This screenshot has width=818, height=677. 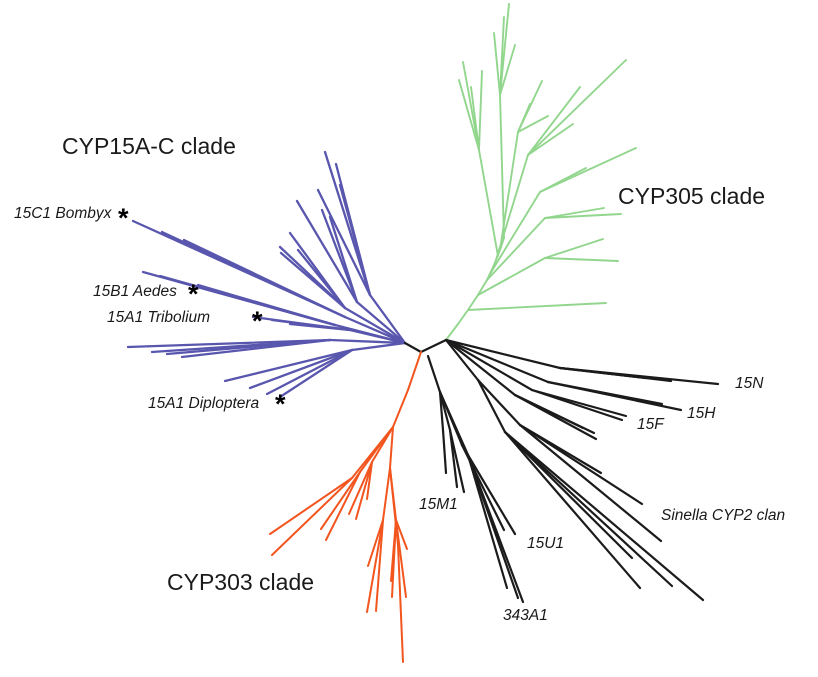 What do you see at coordinates (723, 515) in the screenshot?
I see `tip-label-sinella-cyp2-clan: Sinella CYP2 clan` at bounding box center [723, 515].